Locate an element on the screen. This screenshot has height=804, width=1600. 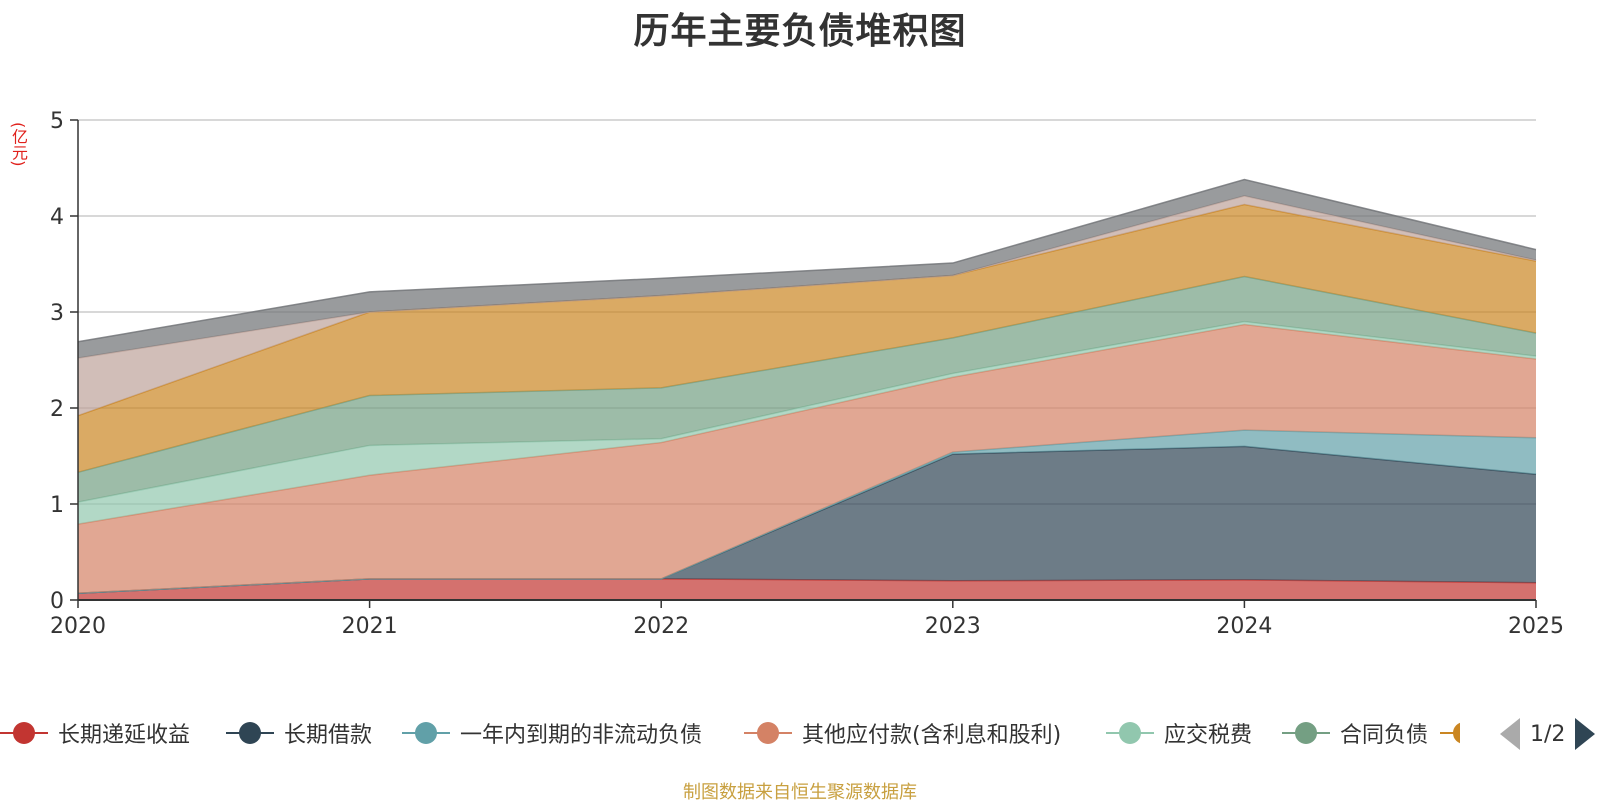
y-tick-label: 3 is located at coordinates (57, 313).